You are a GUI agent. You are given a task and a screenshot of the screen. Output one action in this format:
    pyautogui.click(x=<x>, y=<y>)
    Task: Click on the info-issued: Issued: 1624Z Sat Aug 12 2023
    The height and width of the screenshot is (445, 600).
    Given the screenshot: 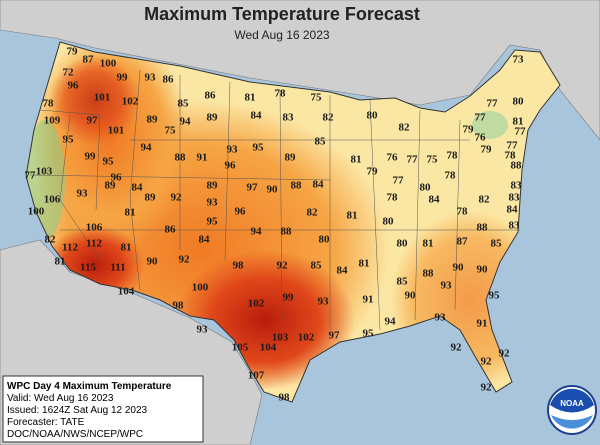 What is the action you would take?
    pyautogui.click(x=77, y=410)
    